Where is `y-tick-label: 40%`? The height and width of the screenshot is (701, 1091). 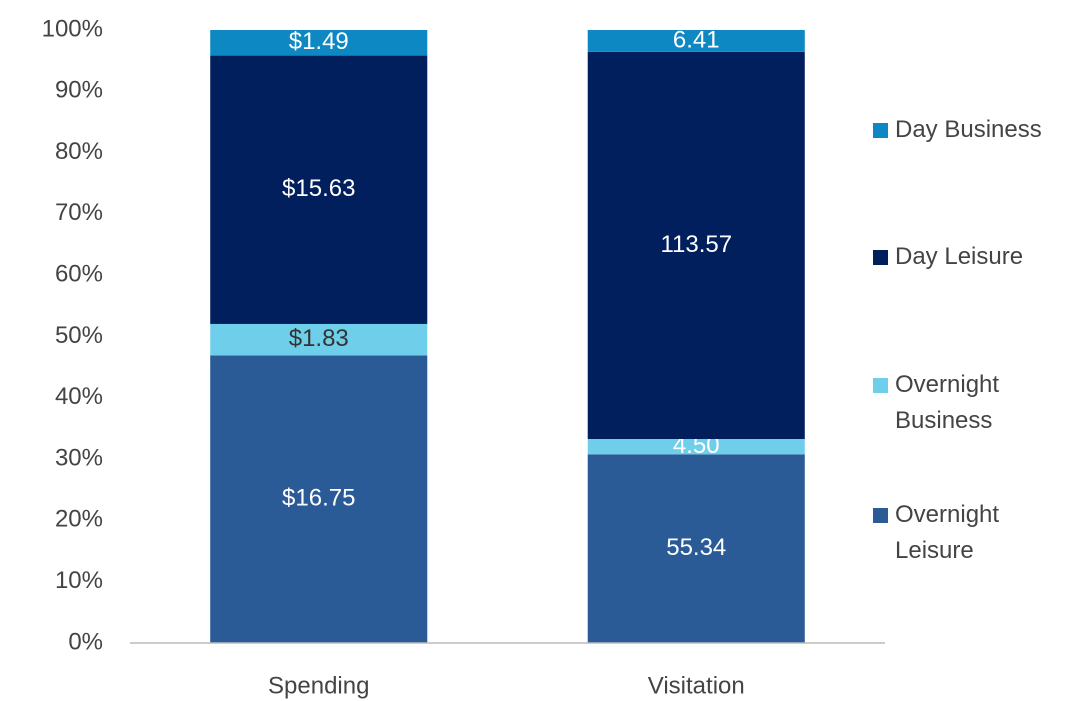 y-tick-label: 40% is located at coordinates (79, 396).